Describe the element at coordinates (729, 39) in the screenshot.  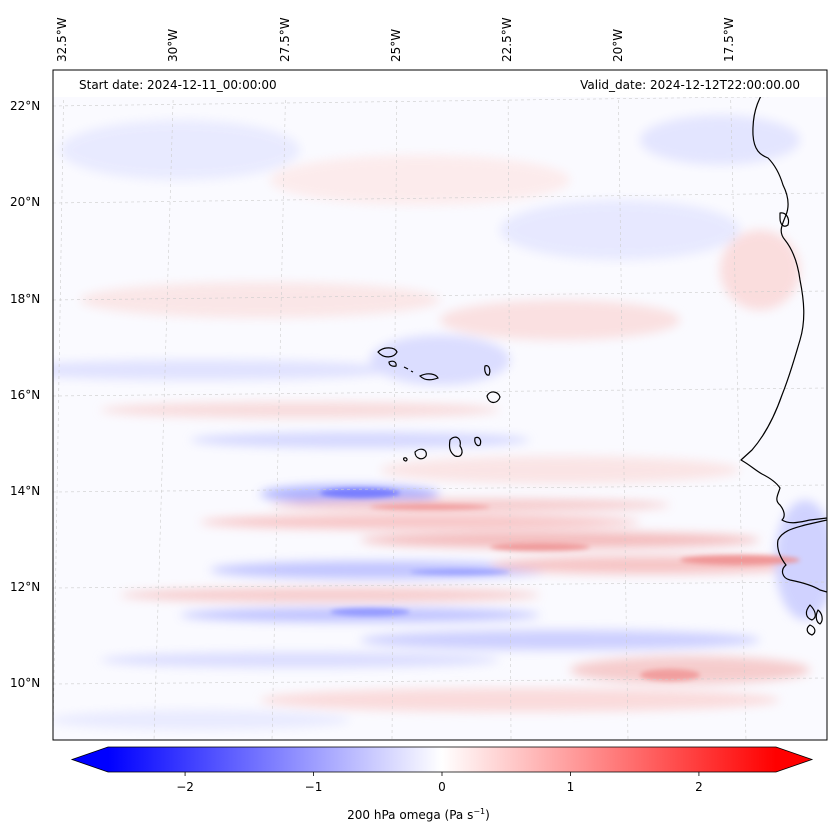
I see `lon-label-17-5w: 17.5°W` at that location.